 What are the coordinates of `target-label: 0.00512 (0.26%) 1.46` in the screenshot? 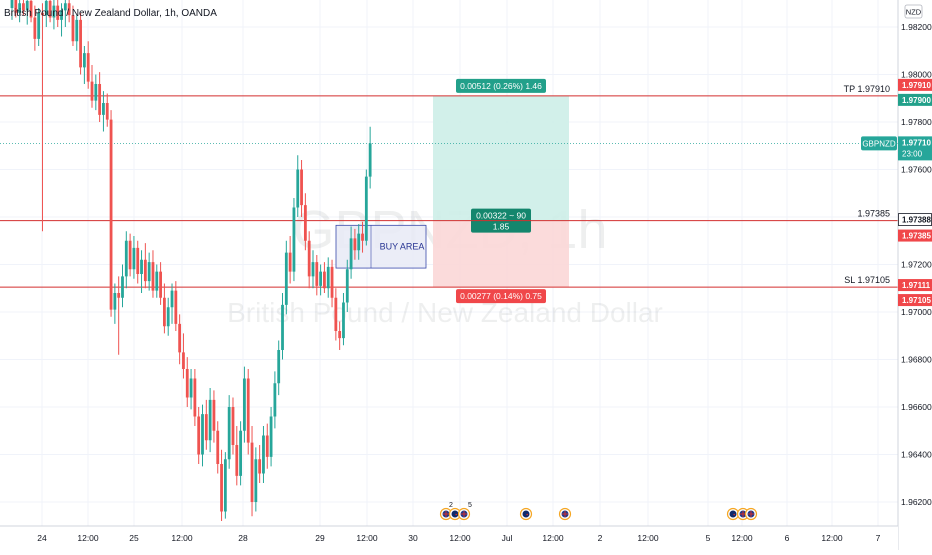 It's located at (501, 85).